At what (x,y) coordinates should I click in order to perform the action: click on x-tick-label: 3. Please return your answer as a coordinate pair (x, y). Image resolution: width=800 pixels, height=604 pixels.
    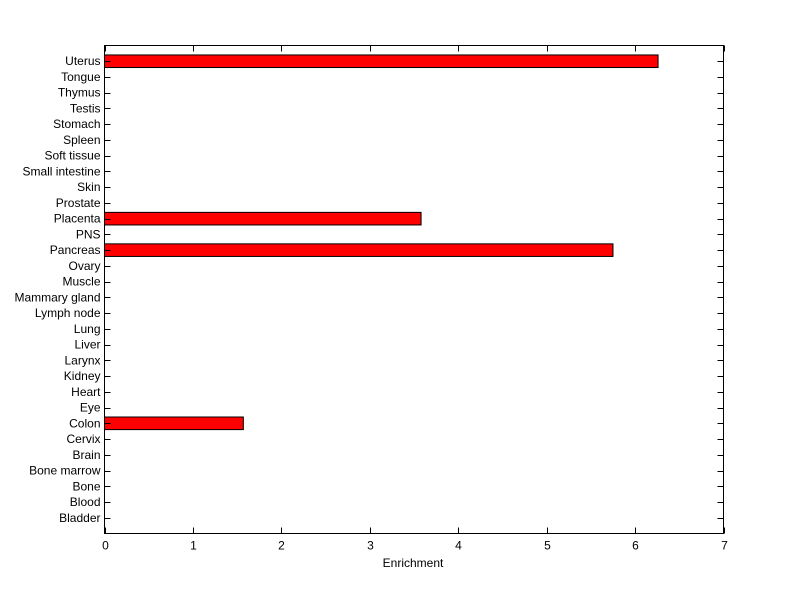
    Looking at the image, I should click on (370, 546).